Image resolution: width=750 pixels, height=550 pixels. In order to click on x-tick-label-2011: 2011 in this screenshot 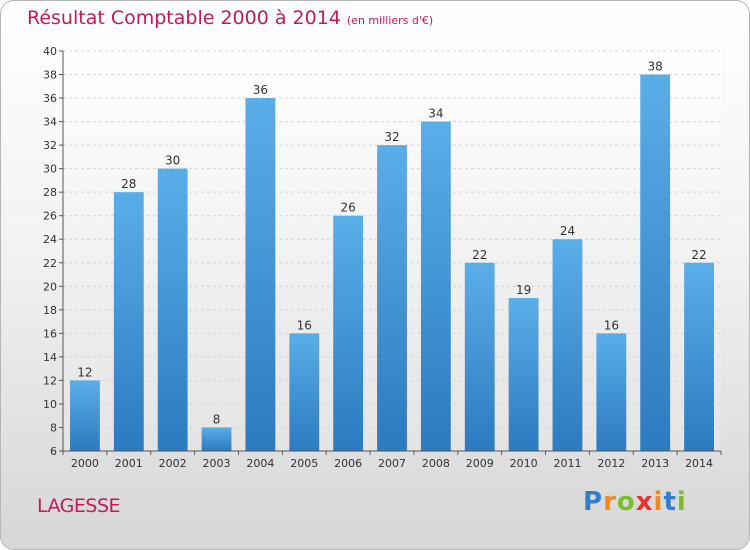, I will do `click(567, 463)`.